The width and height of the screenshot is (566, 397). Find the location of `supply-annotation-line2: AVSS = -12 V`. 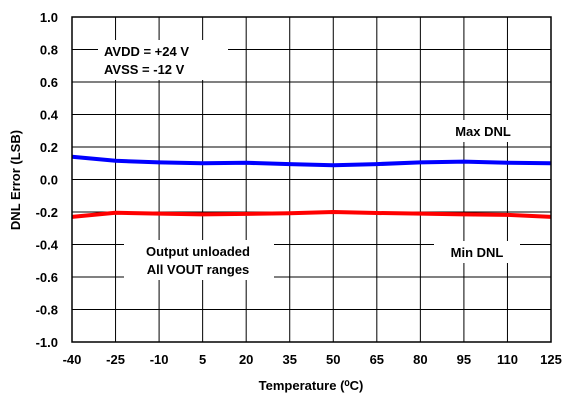

supply-annotation-line2: AVSS = -12 V is located at coordinates (144, 69).